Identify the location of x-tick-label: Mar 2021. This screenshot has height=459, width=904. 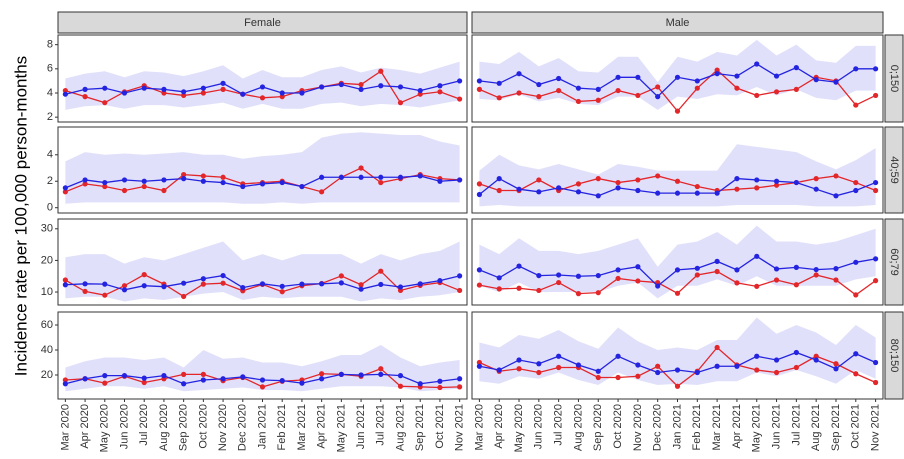
(717, 427).